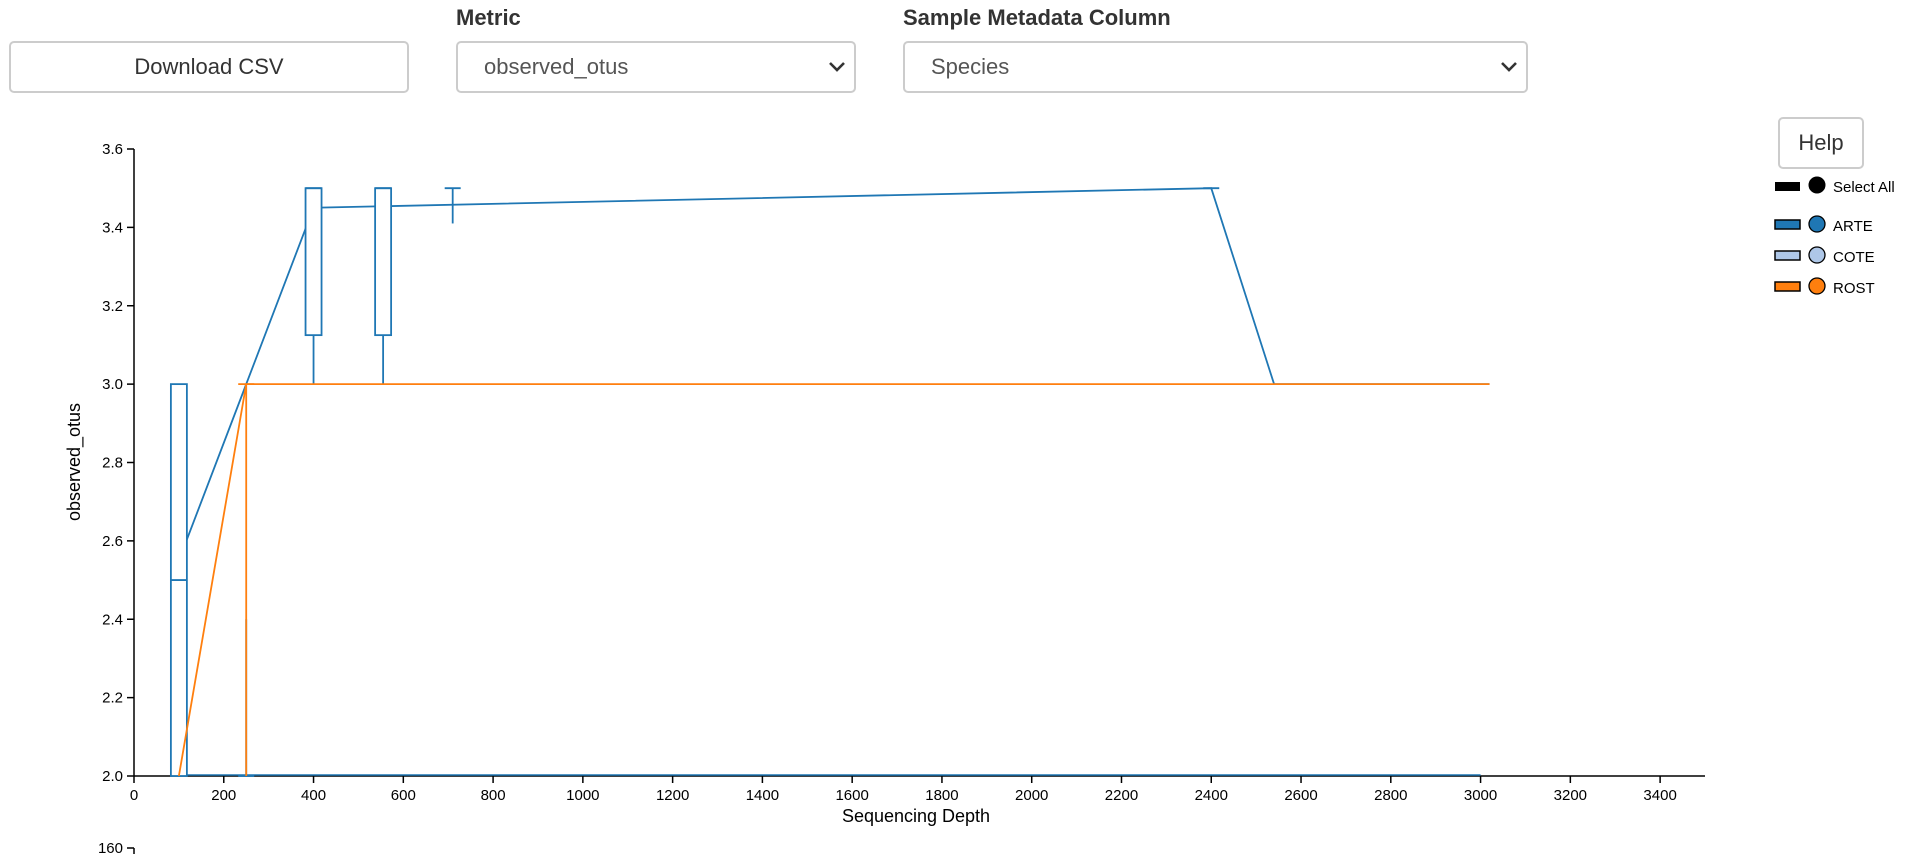 Image resolution: width=1920 pixels, height=854 pixels. What do you see at coordinates (134, 795) in the screenshot?
I see `x-tick-label: 0` at bounding box center [134, 795].